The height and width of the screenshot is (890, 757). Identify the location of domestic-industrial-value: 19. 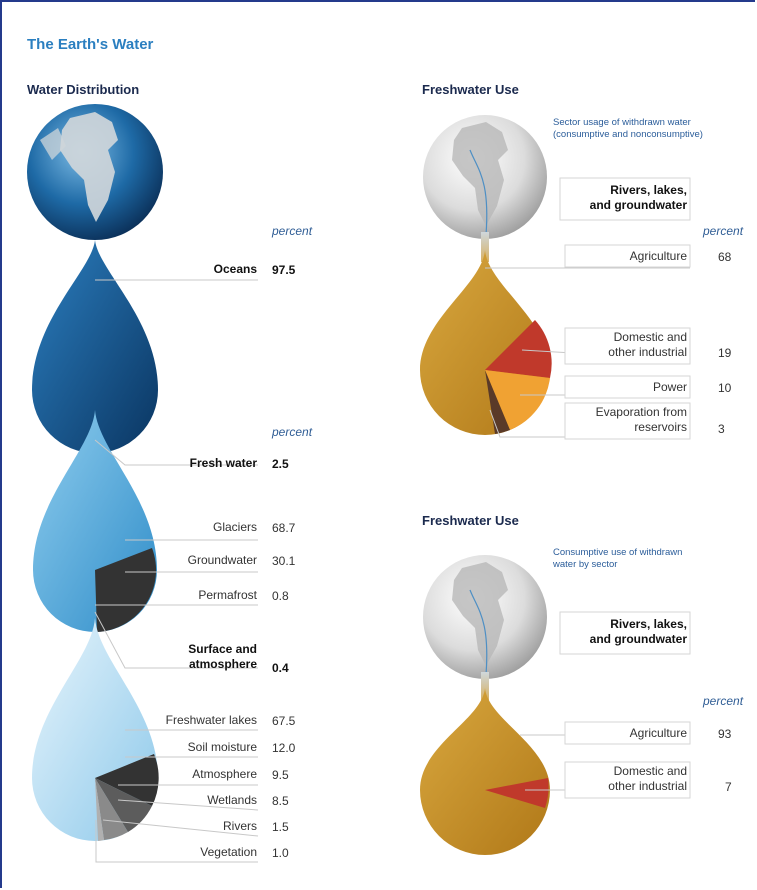
(725, 353).